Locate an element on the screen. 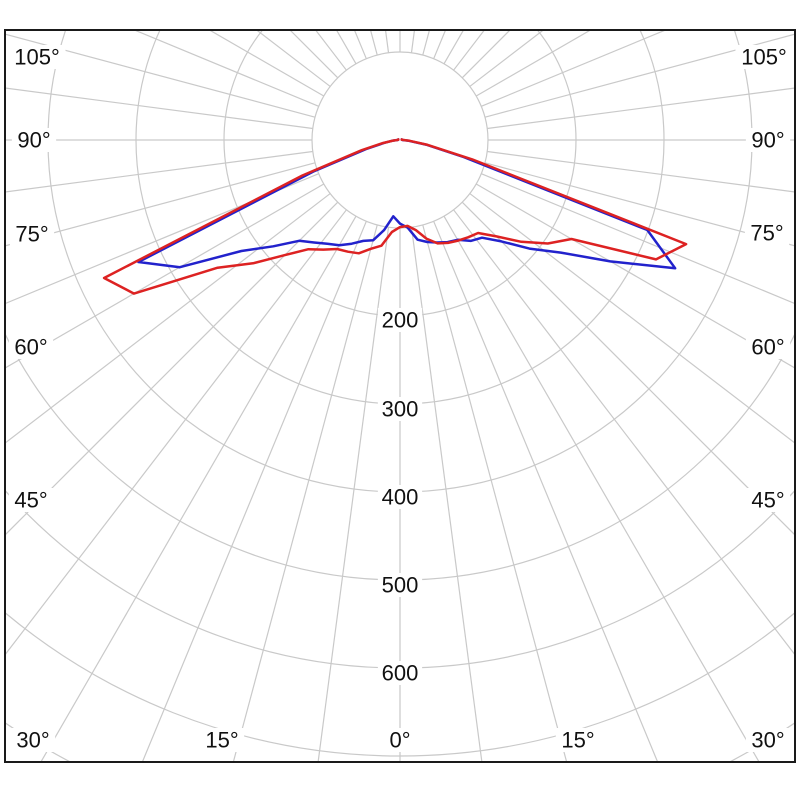 The width and height of the screenshot is (800, 800). radius-label: 200 is located at coordinates (400, 320).